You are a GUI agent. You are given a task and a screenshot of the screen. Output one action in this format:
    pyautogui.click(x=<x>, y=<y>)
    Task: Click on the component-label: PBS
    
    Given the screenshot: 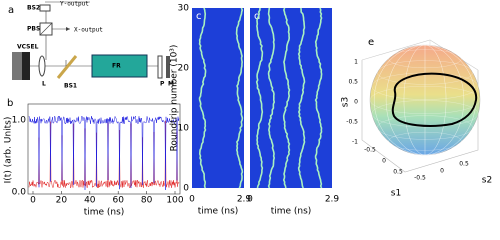 What is the action you would take?
    pyautogui.click(x=33, y=29)
    